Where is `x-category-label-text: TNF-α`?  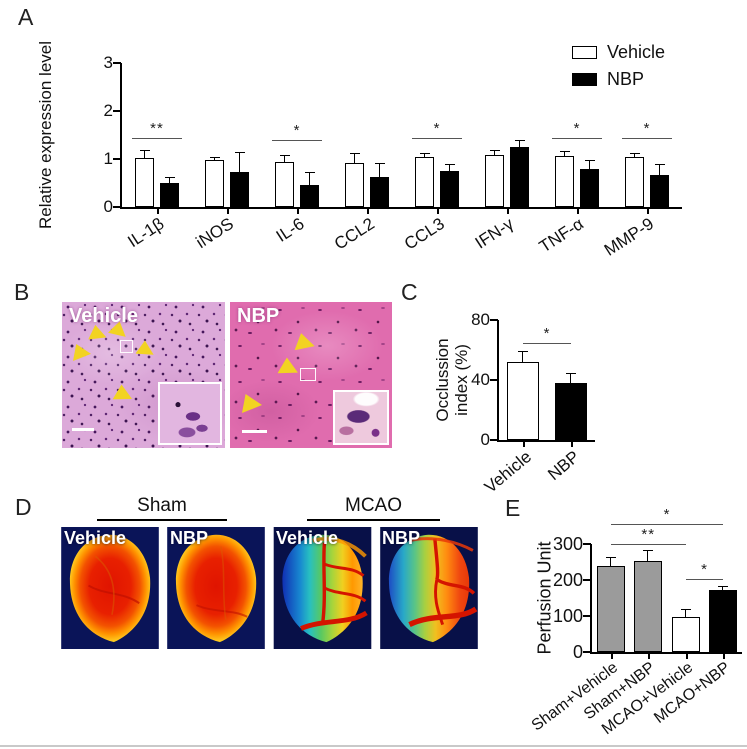
x-category-label-text: TNF-α is located at coordinates (562, 235).